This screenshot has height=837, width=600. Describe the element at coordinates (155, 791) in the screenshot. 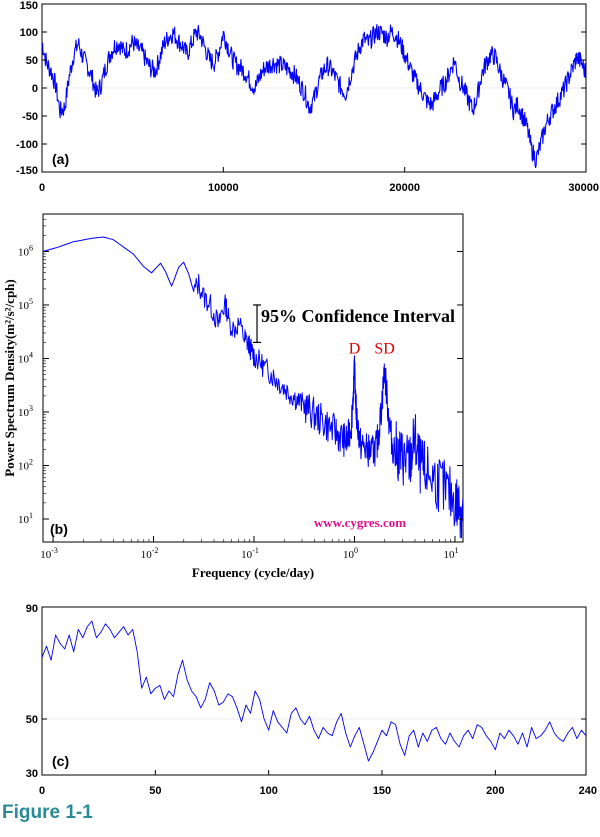

I see `panel-c-x-tick-label: 50` at that location.